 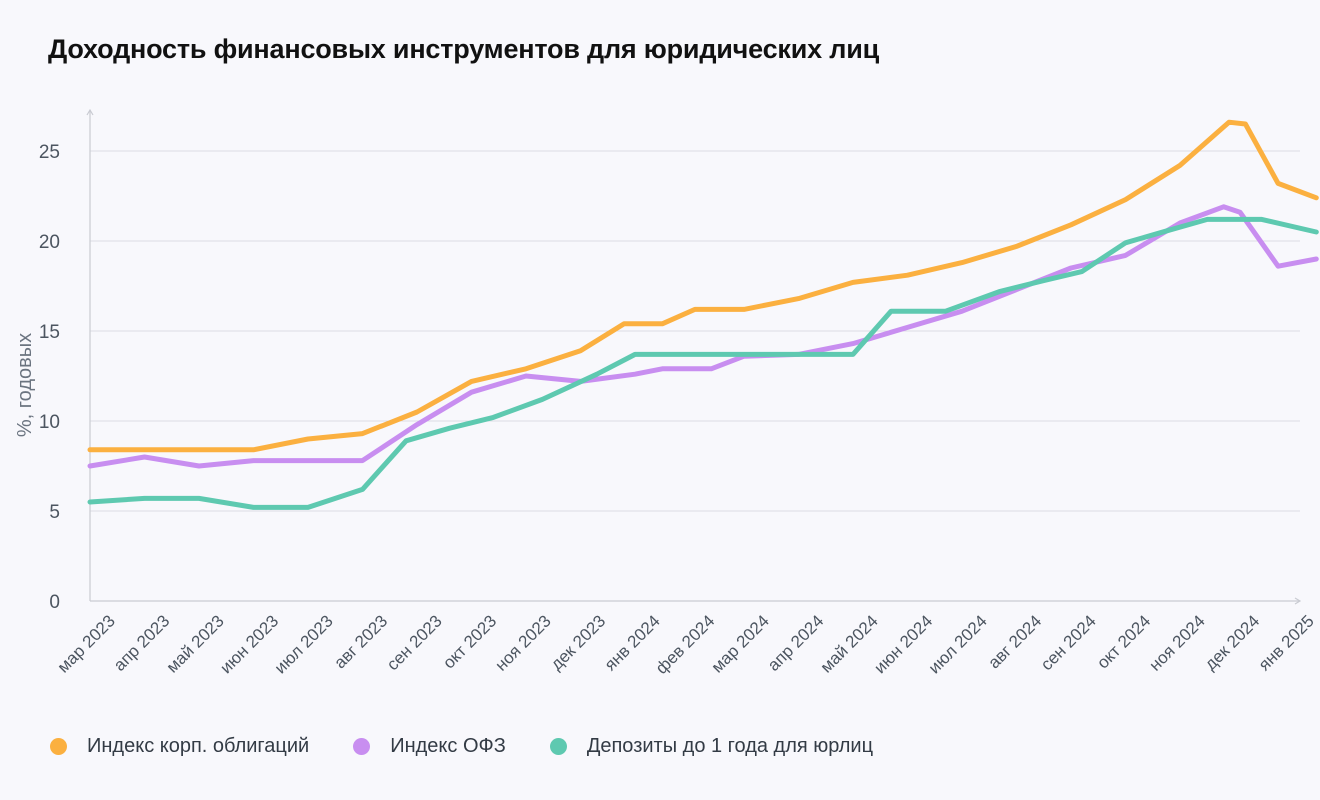 What do you see at coordinates (49, 242) in the screenshot?
I see `y-tick-label: 20` at bounding box center [49, 242].